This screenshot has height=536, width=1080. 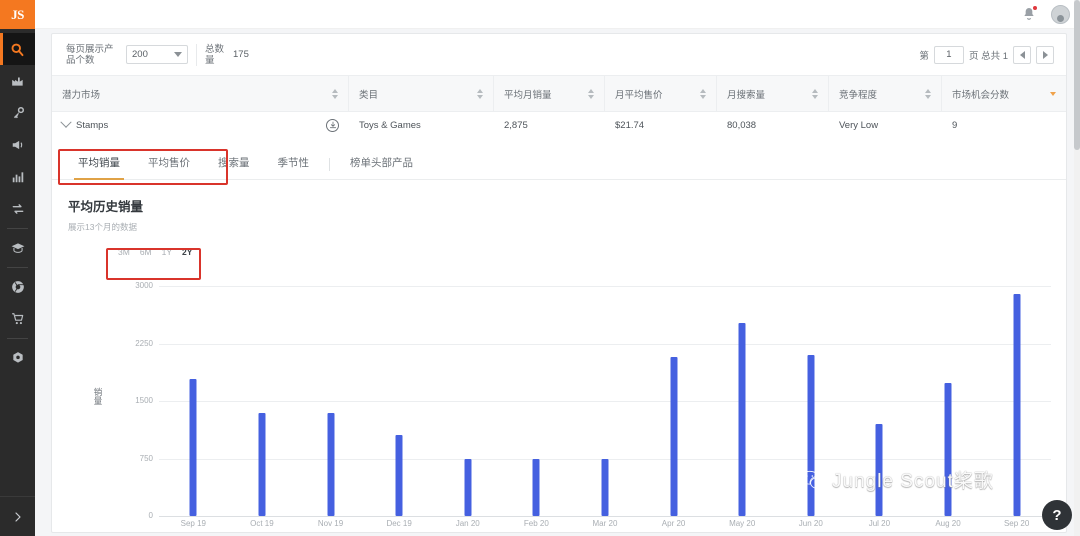 What do you see at coordinates (1029, 13) in the screenshot?
I see `notifications-button` at bounding box center [1029, 13].